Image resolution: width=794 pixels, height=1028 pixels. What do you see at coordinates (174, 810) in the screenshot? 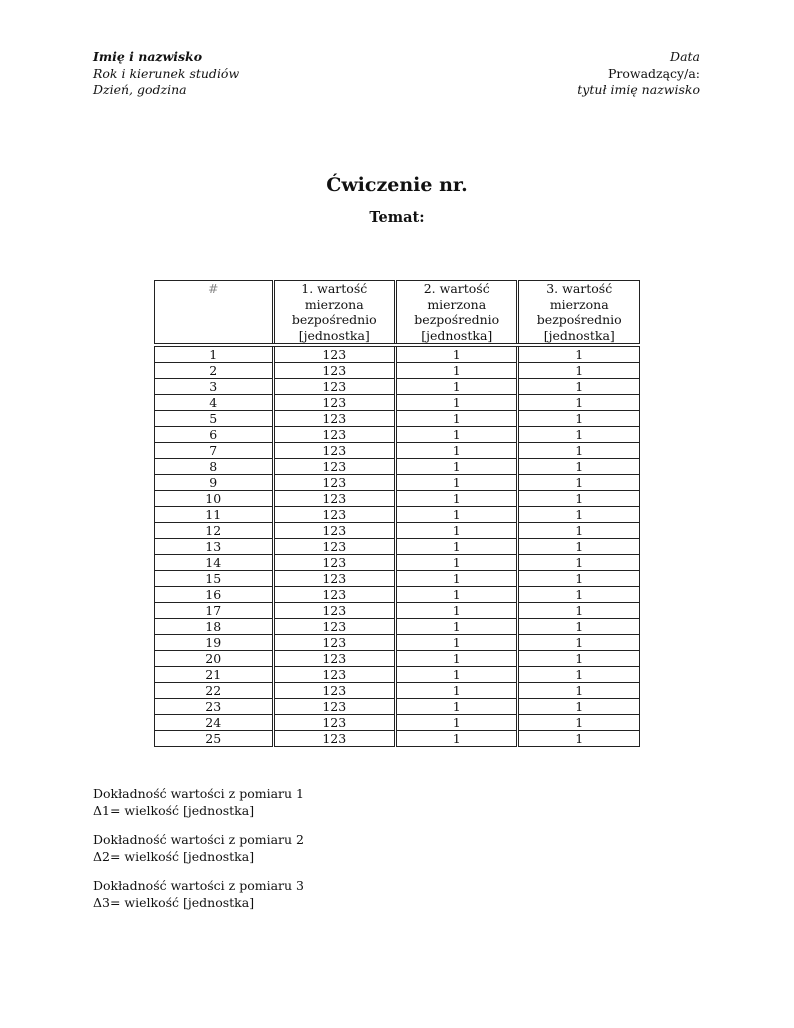
I see `note-value: Δ1= wielkość [jednostka]` at bounding box center [174, 810].